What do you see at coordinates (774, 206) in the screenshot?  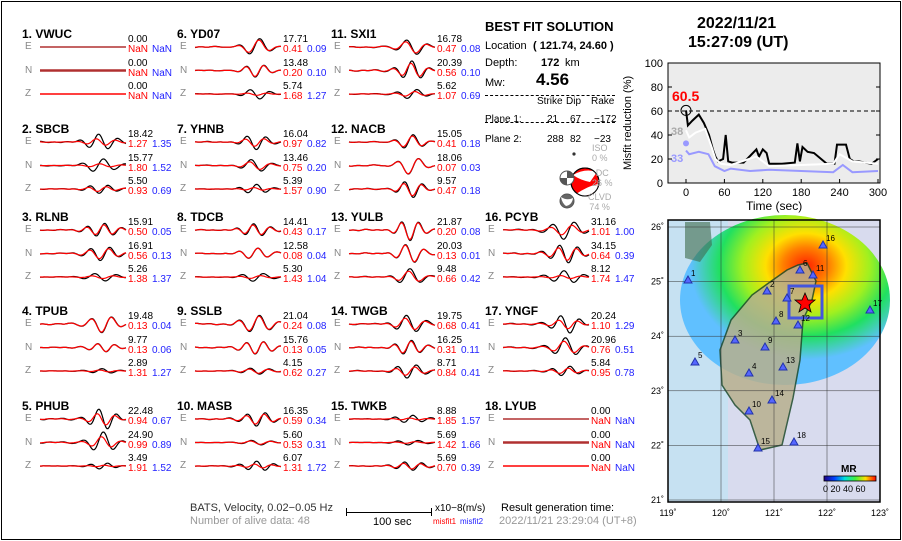 I see `chart-xlabel: Time (sec)` at bounding box center [774, 206].